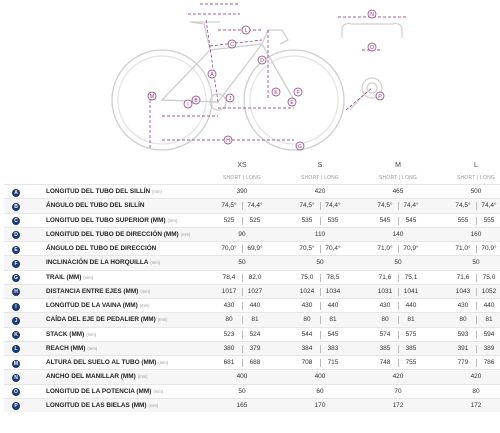 Image resolution: width=500 pixels, height=433 pixels. I want to click on value-cell-long: 545, so click(333, 334).